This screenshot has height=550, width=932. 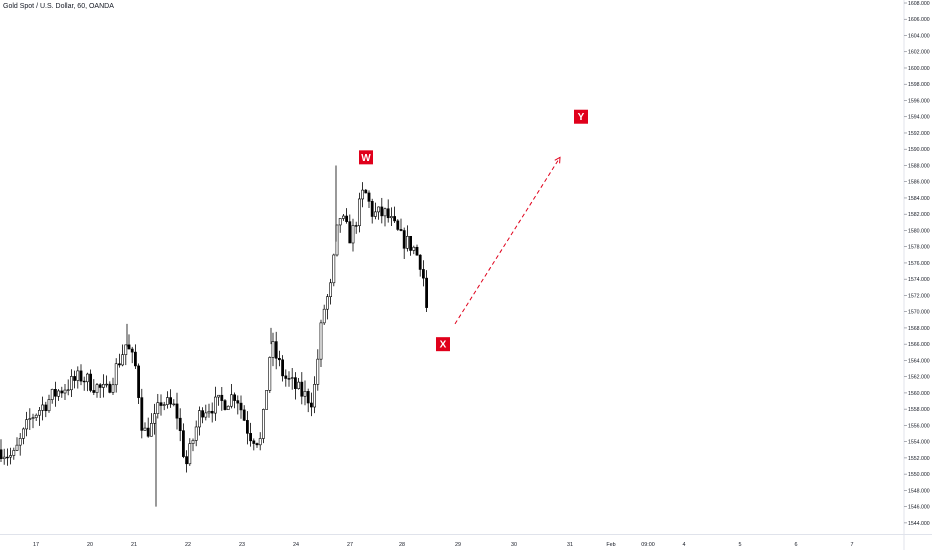 What do you see at coordinates (919, 183) in the screenshot?
I see `y-tick-label: 1586.000` at bounding box center [919, 183].